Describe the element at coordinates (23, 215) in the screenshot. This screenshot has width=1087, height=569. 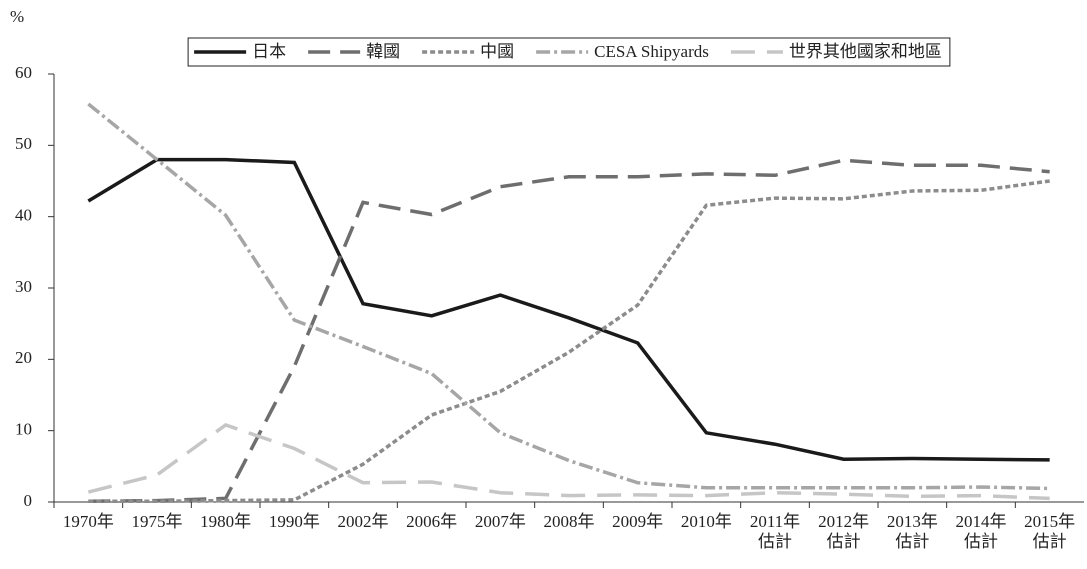
I see `y-tick-label: 40` at that location.